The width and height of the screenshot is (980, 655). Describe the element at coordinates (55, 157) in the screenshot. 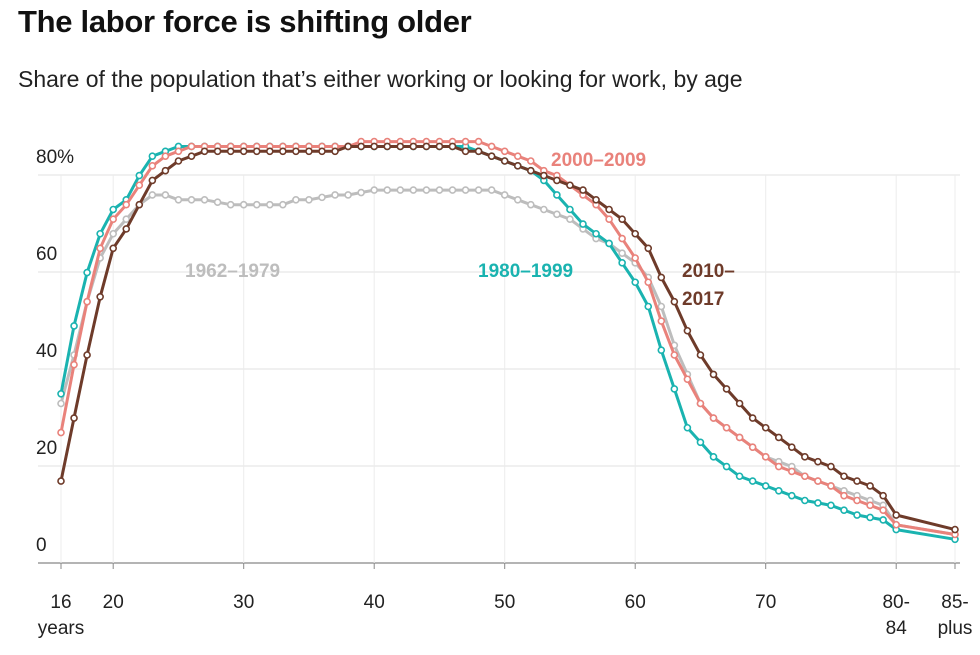

I see `y-tick-label: 80%` at that location.